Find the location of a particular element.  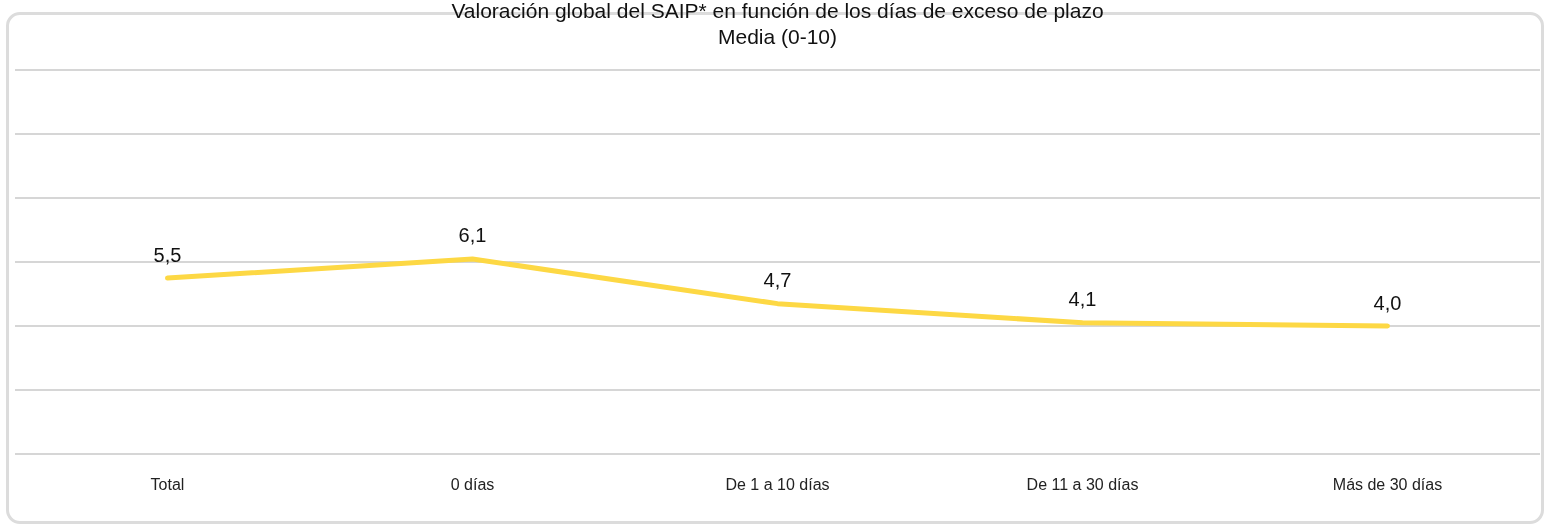

x-tick-label: Total is located at coordinates (167, 484).